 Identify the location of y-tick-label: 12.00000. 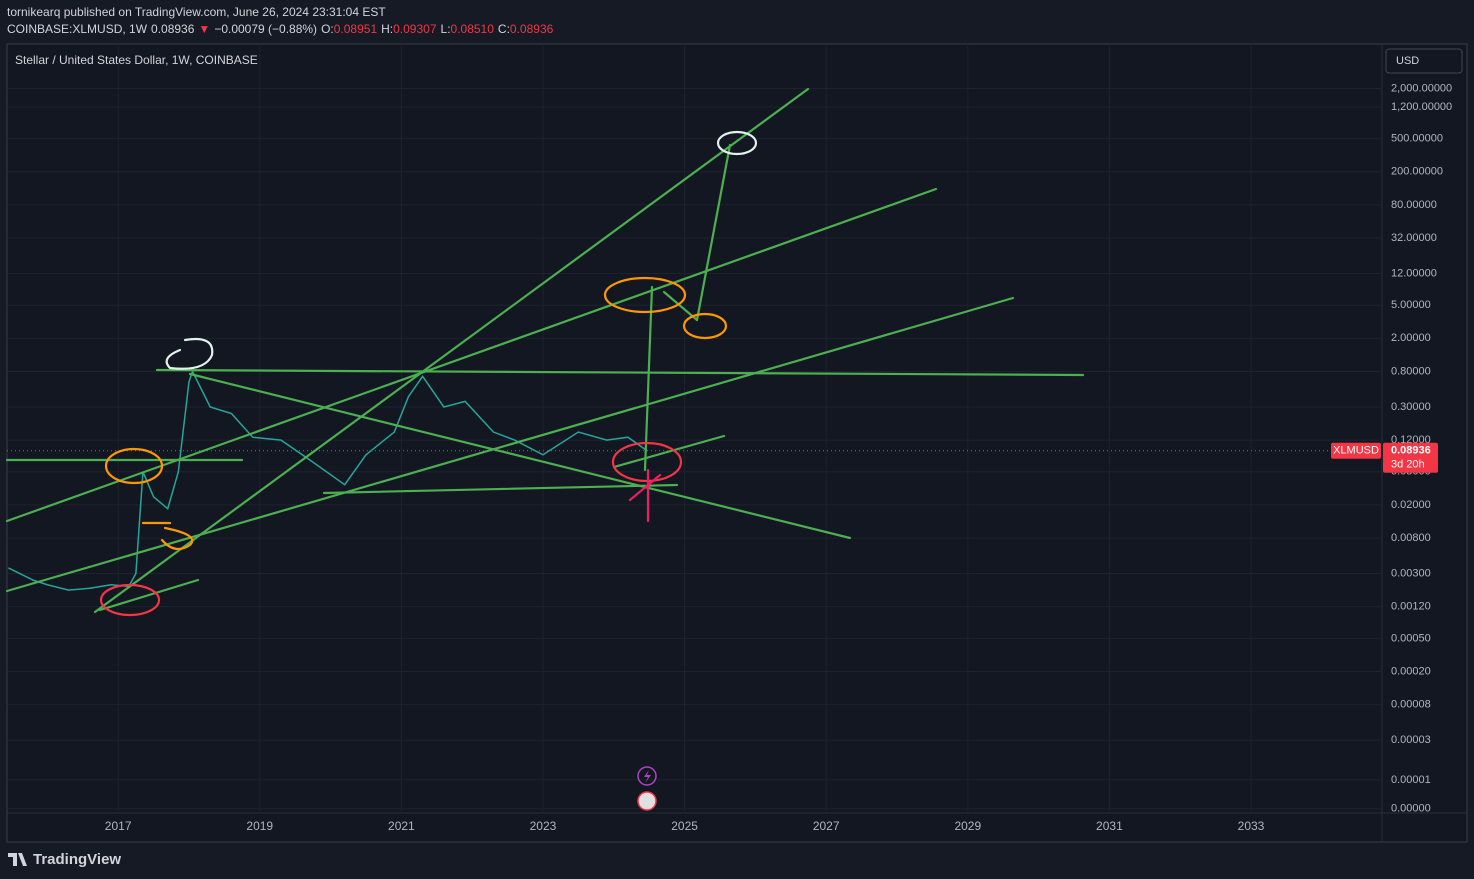
(1414, 273).